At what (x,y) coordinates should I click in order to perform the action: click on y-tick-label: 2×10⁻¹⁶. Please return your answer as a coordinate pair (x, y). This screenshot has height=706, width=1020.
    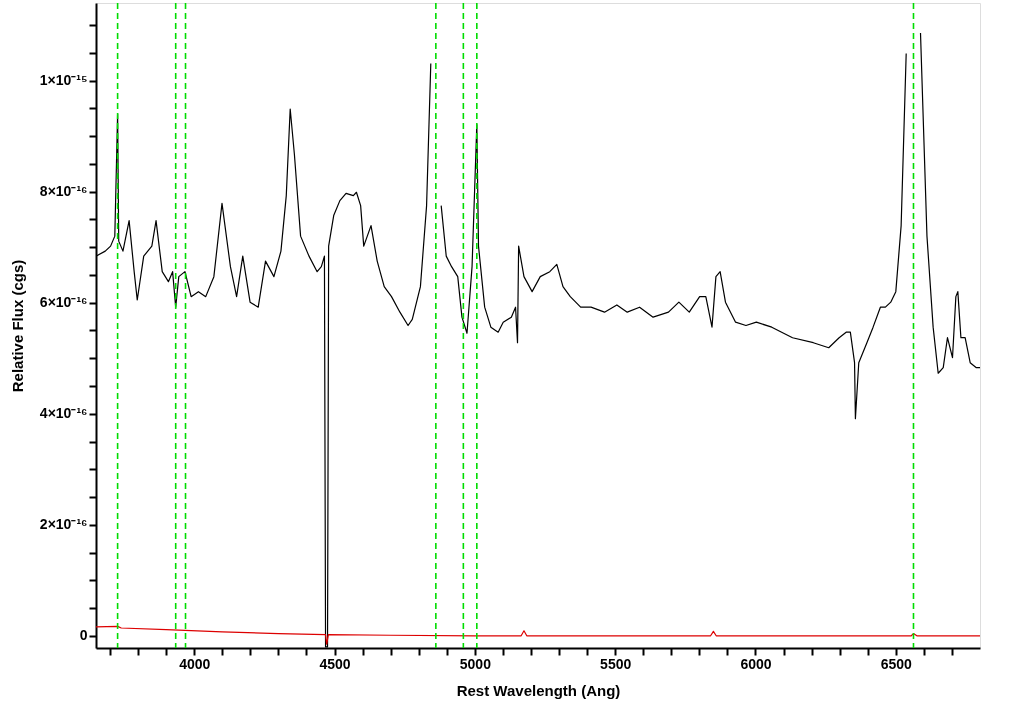
    Looking at the image, I should click on (63, 524).